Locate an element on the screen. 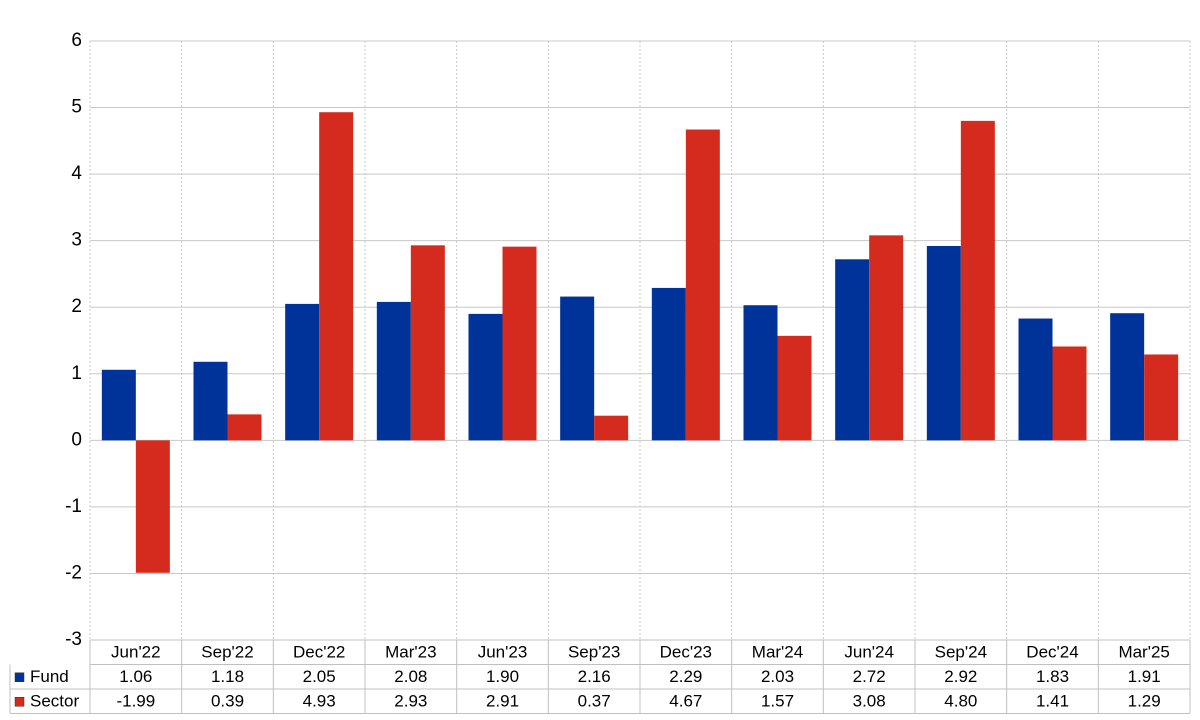 The image size is (1200, 720). legend-label: Sector is located at coordinates (54, 701).